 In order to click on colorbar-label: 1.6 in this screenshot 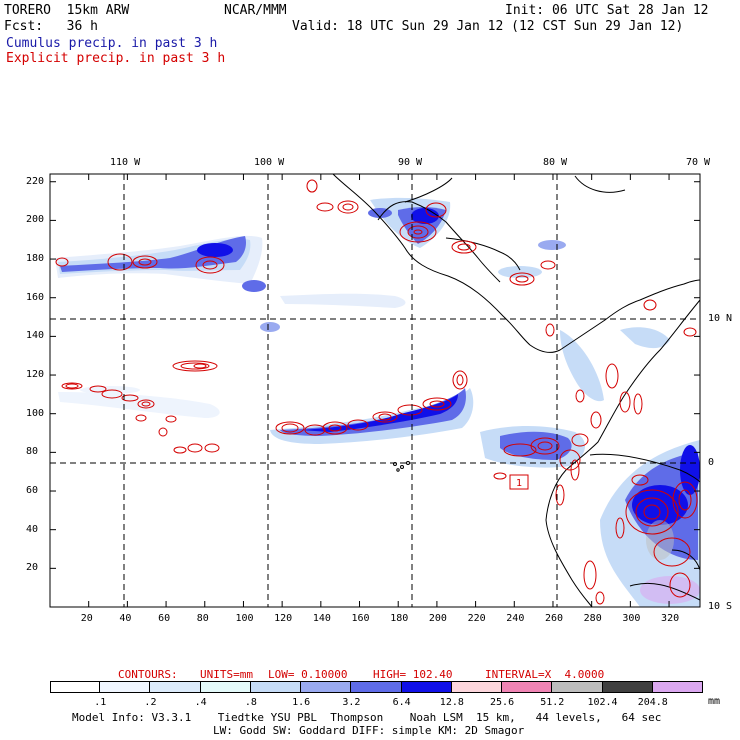, I will do `click(301, 702)`.